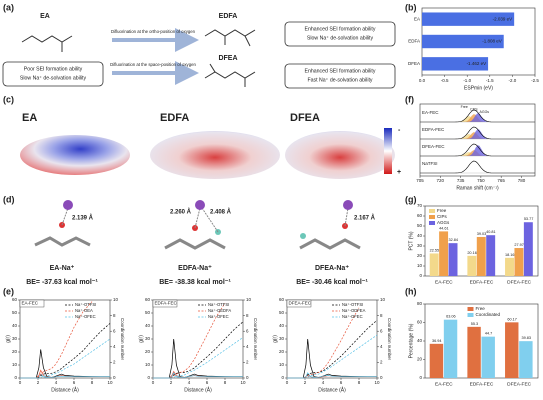 The width and height of the screenshot is (543, 400). I want to click on structure-name: EDFA-Na⁺, so click(195, 268).